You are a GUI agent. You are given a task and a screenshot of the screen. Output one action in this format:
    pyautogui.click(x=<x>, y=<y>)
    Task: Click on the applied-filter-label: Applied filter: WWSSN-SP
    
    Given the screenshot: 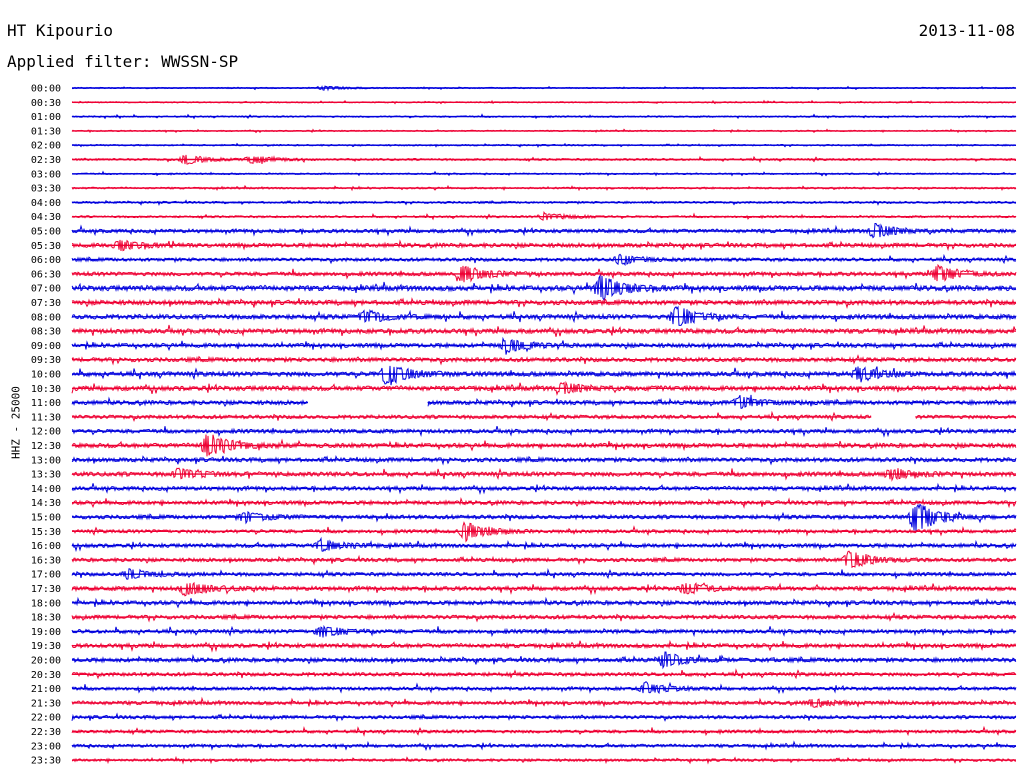 What is the action you would take?
    pyautogui.click(x=123, y=61)
    